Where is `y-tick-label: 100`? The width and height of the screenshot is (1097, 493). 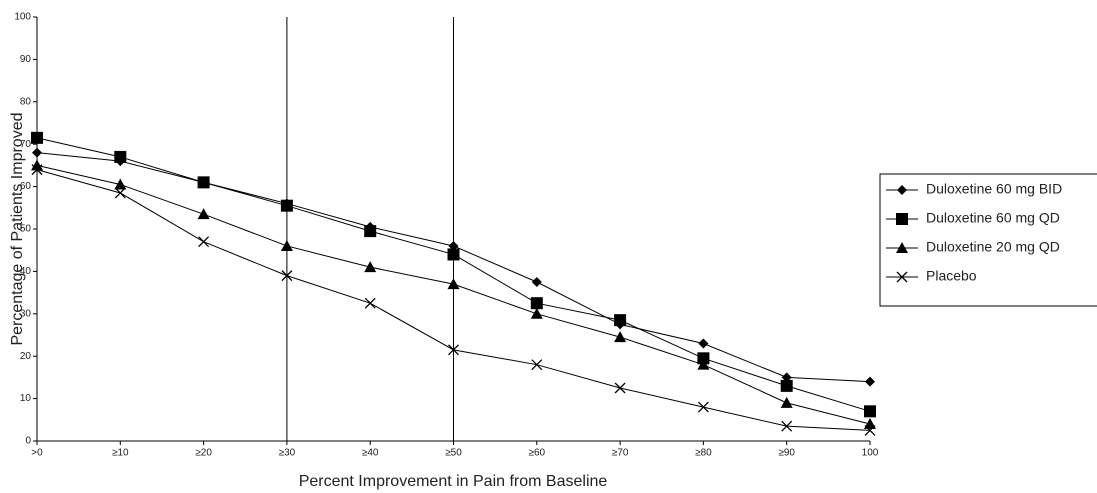
y-tick-label: 100 is located at coordinates (22, 17).